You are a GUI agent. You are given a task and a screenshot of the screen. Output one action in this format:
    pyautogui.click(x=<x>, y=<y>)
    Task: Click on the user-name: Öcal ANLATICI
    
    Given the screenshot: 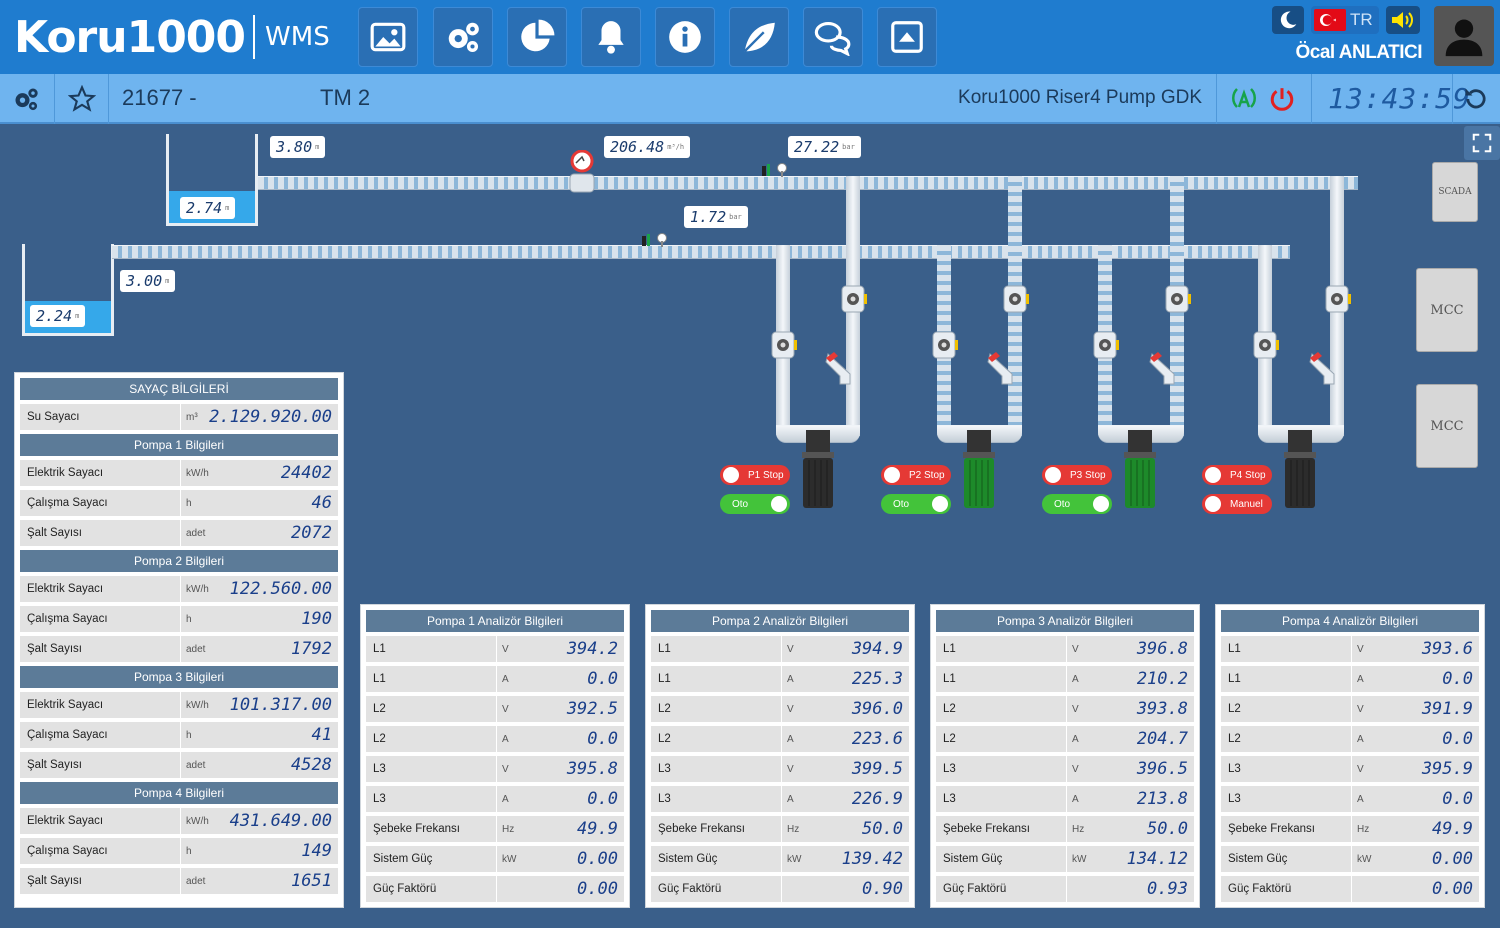 What is the action you would take?
    pyautogui.click(x=1358, y=52)
    